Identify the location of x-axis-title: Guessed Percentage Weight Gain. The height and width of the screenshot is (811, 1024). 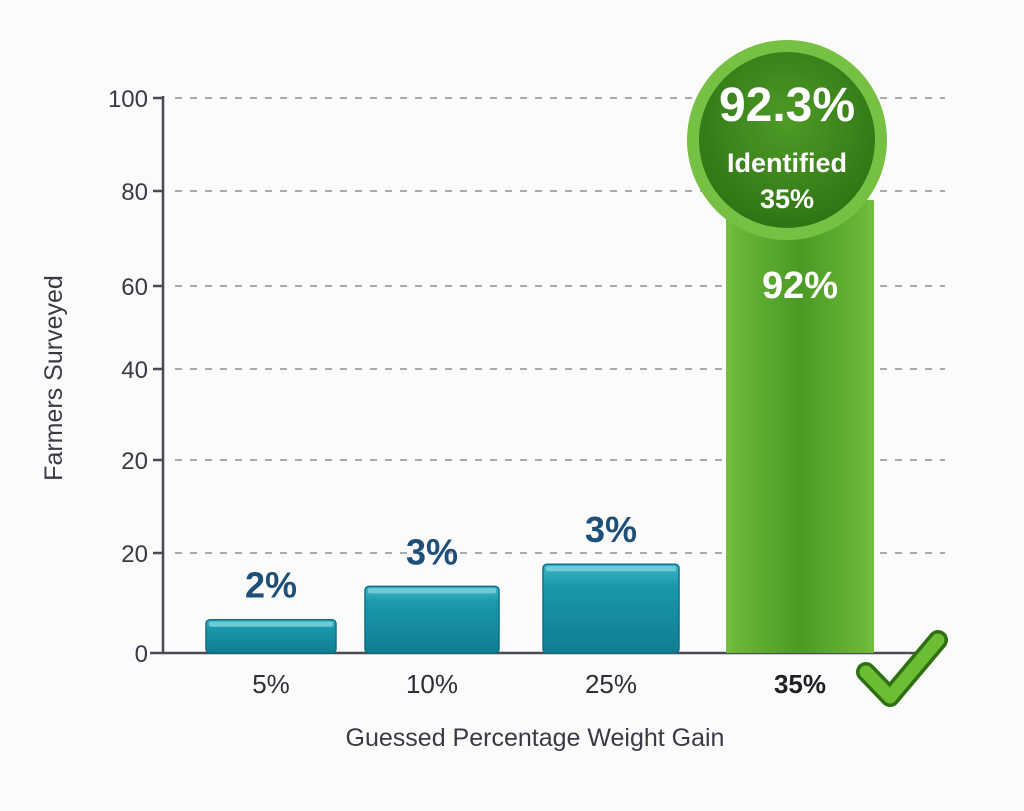
(535, 738).